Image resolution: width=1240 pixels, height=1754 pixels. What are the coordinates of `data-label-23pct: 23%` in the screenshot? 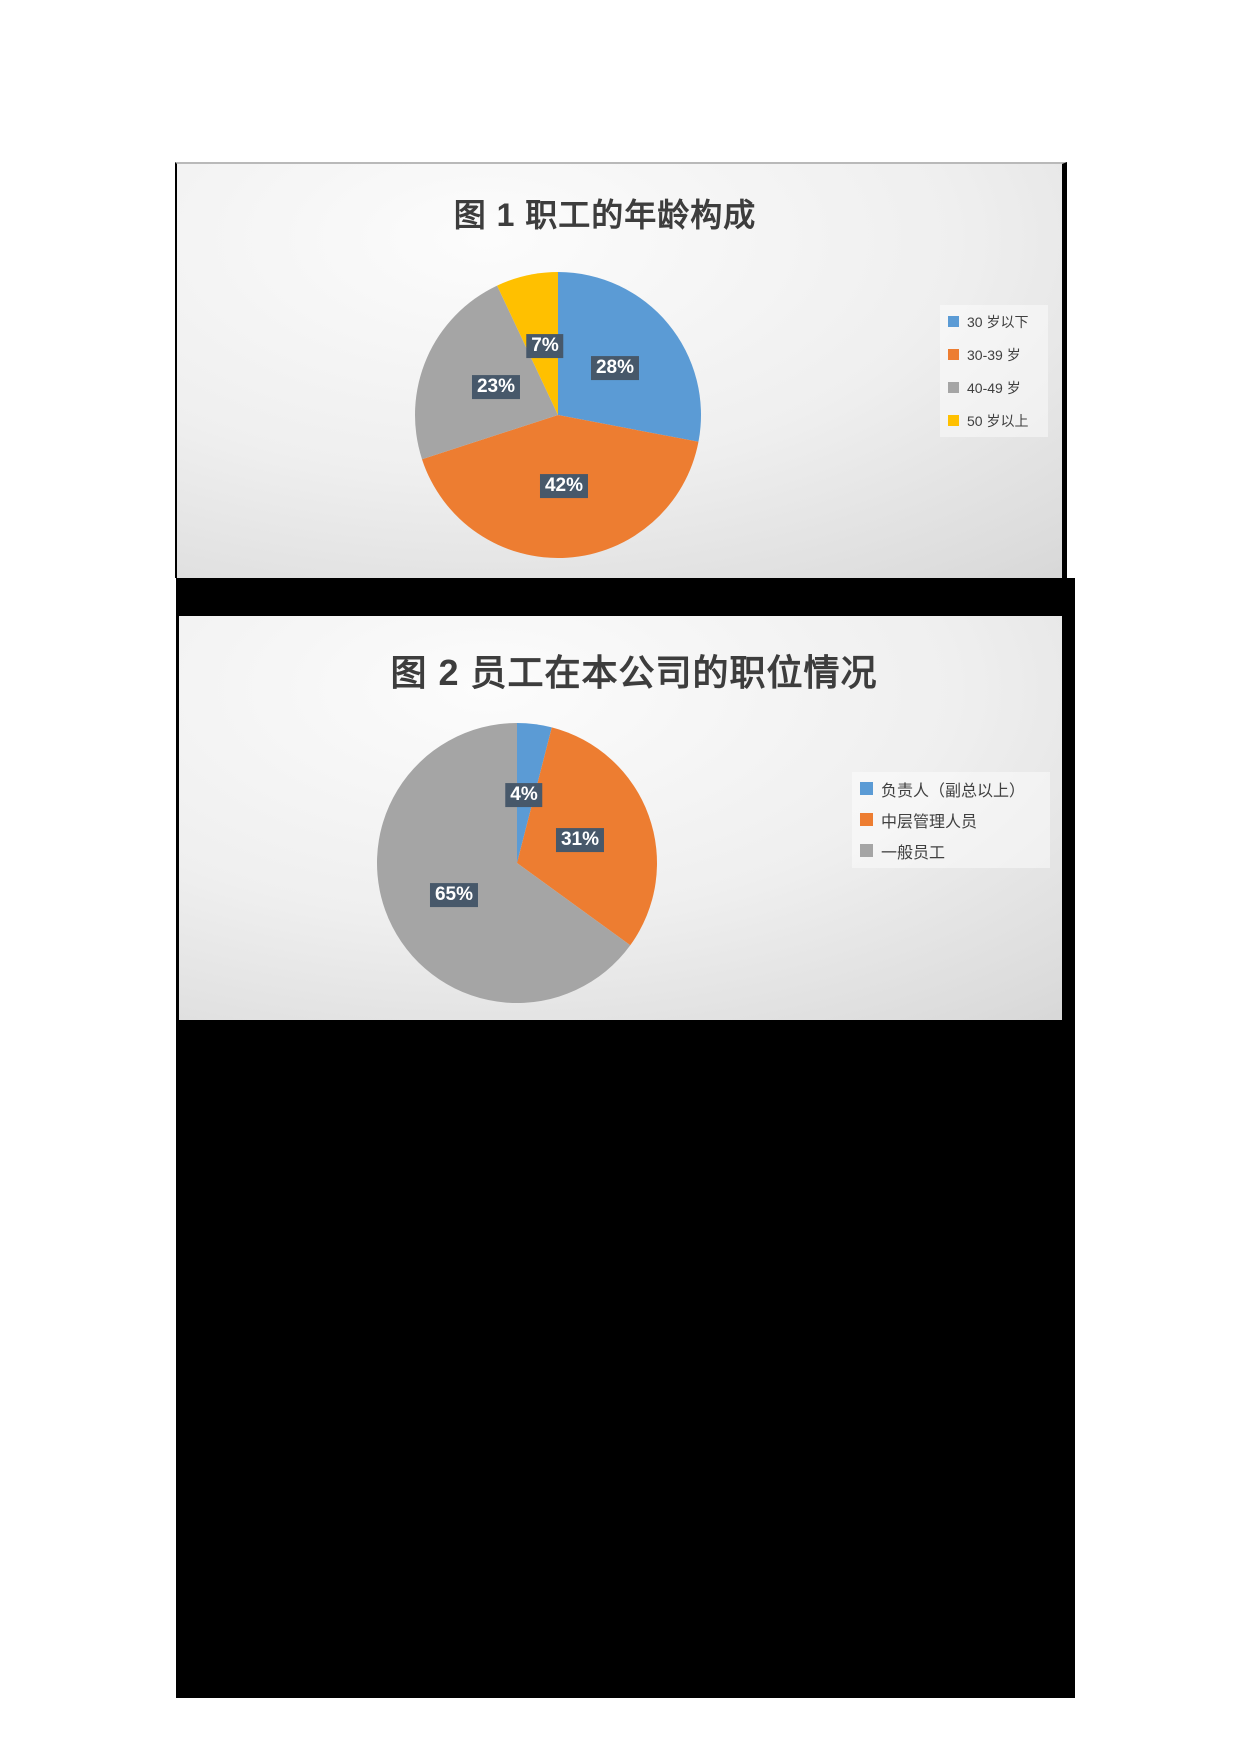 It's located at (496, 387).